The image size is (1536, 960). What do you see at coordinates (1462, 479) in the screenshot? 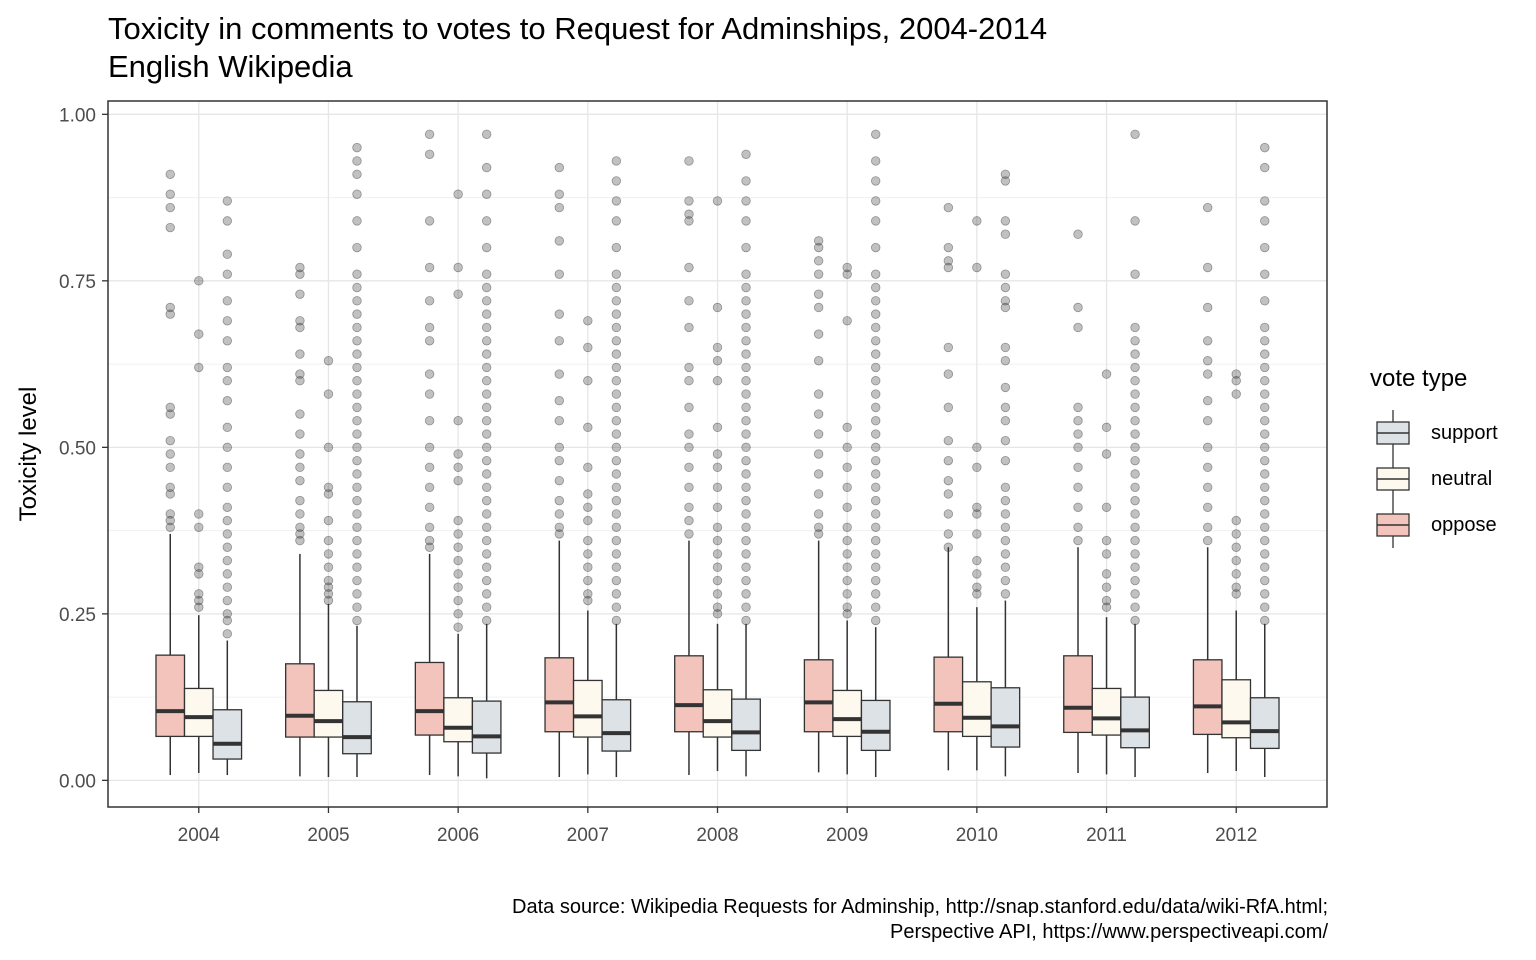
I see `legend-label-neutral: neutral` at bounding box center [1462, 479].